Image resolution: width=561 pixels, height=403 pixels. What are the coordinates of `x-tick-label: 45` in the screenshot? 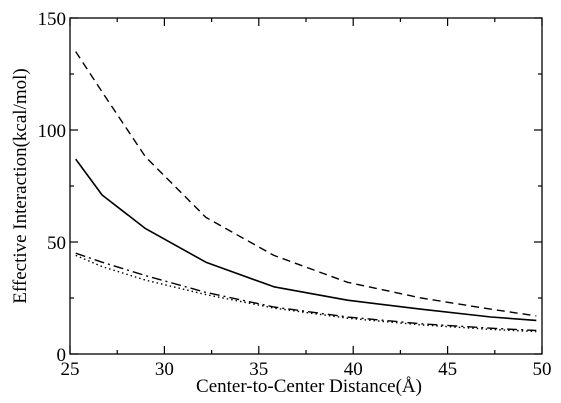 It's located at (447, 369).